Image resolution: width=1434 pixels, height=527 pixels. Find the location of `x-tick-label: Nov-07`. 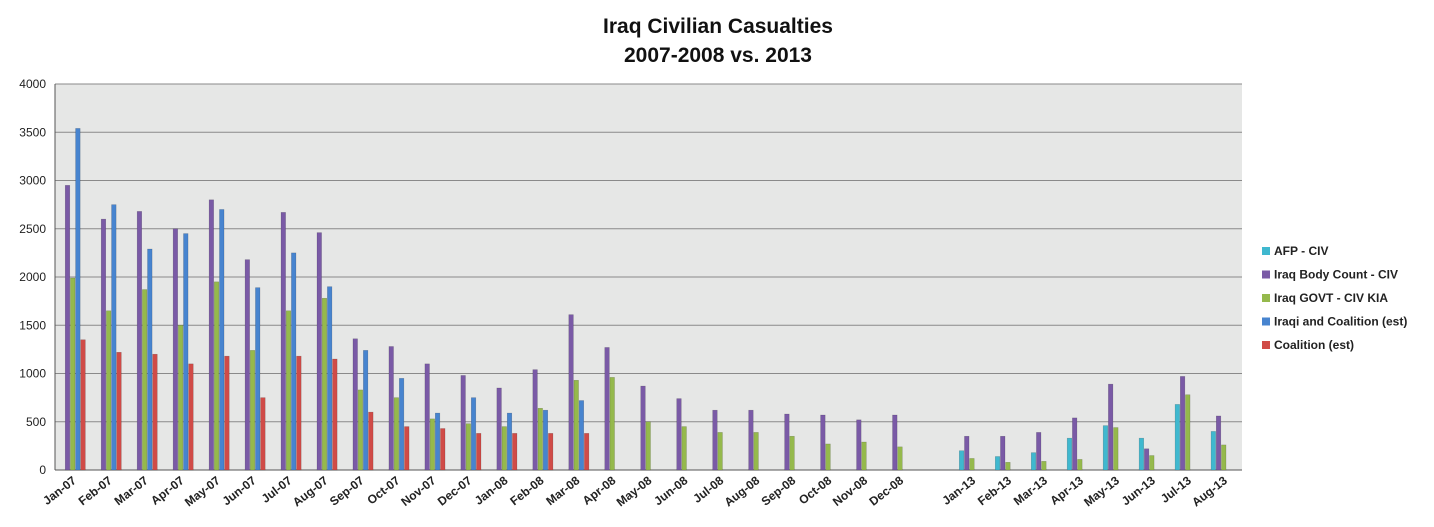

x-tick-label: Nov-07 is located at coordinates (418, 491).